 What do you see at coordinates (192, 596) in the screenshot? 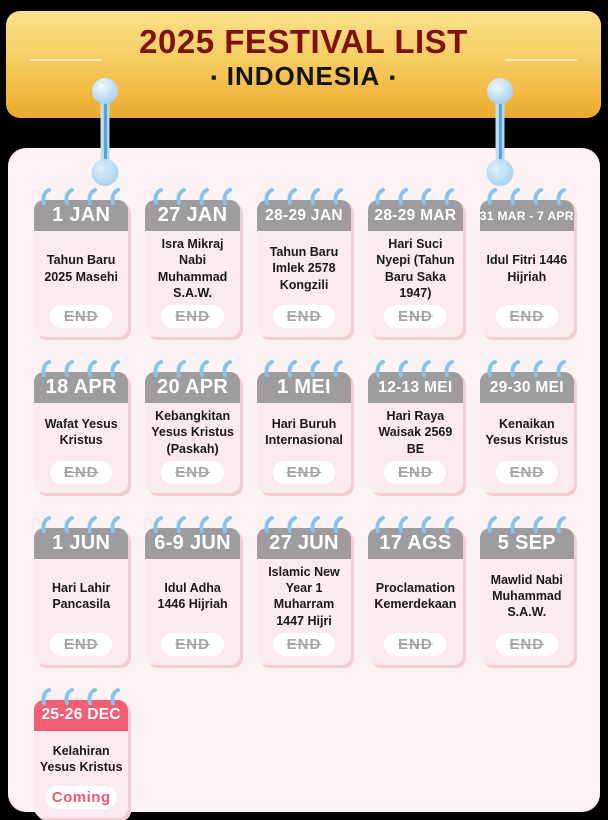
I see `festival-card: 6-9 JUN Idul Adha 1446 Hijriah END` at bounding box center [192, 596].